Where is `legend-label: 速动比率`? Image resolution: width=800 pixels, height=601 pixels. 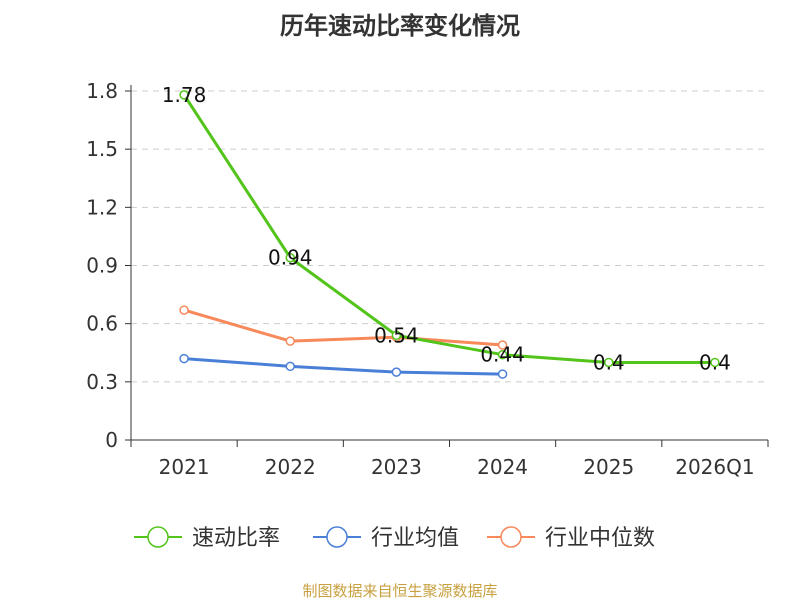 legend-label: 速动比率 is located at coordinates (236, 538).